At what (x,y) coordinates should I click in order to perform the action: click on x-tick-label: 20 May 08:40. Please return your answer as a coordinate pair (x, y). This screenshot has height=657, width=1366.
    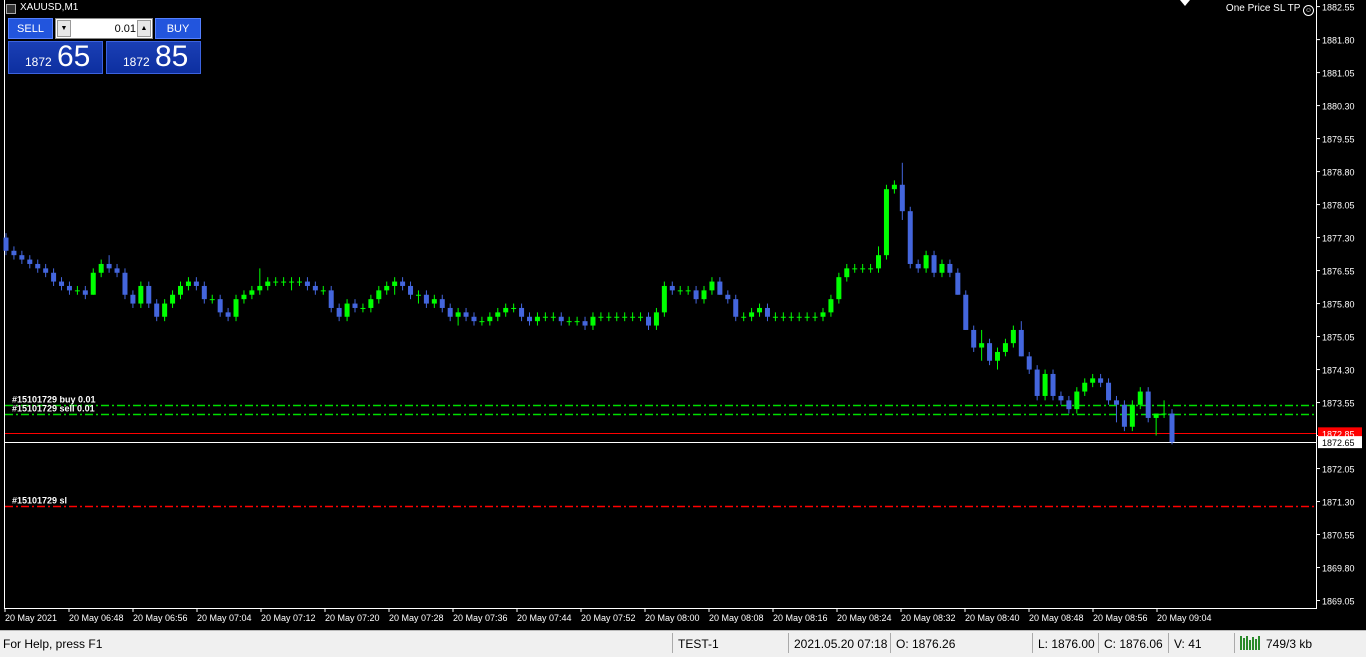
    Looking at the image, I should click on (992, 618).